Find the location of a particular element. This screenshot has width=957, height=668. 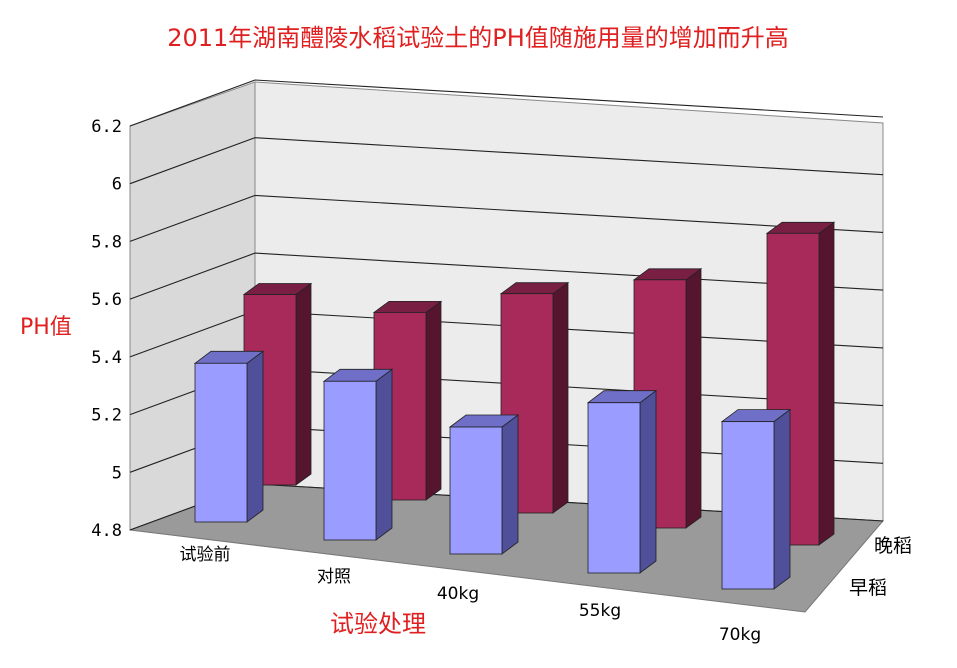

y-axis-label: PH值 is located at coordinates (46, 327).